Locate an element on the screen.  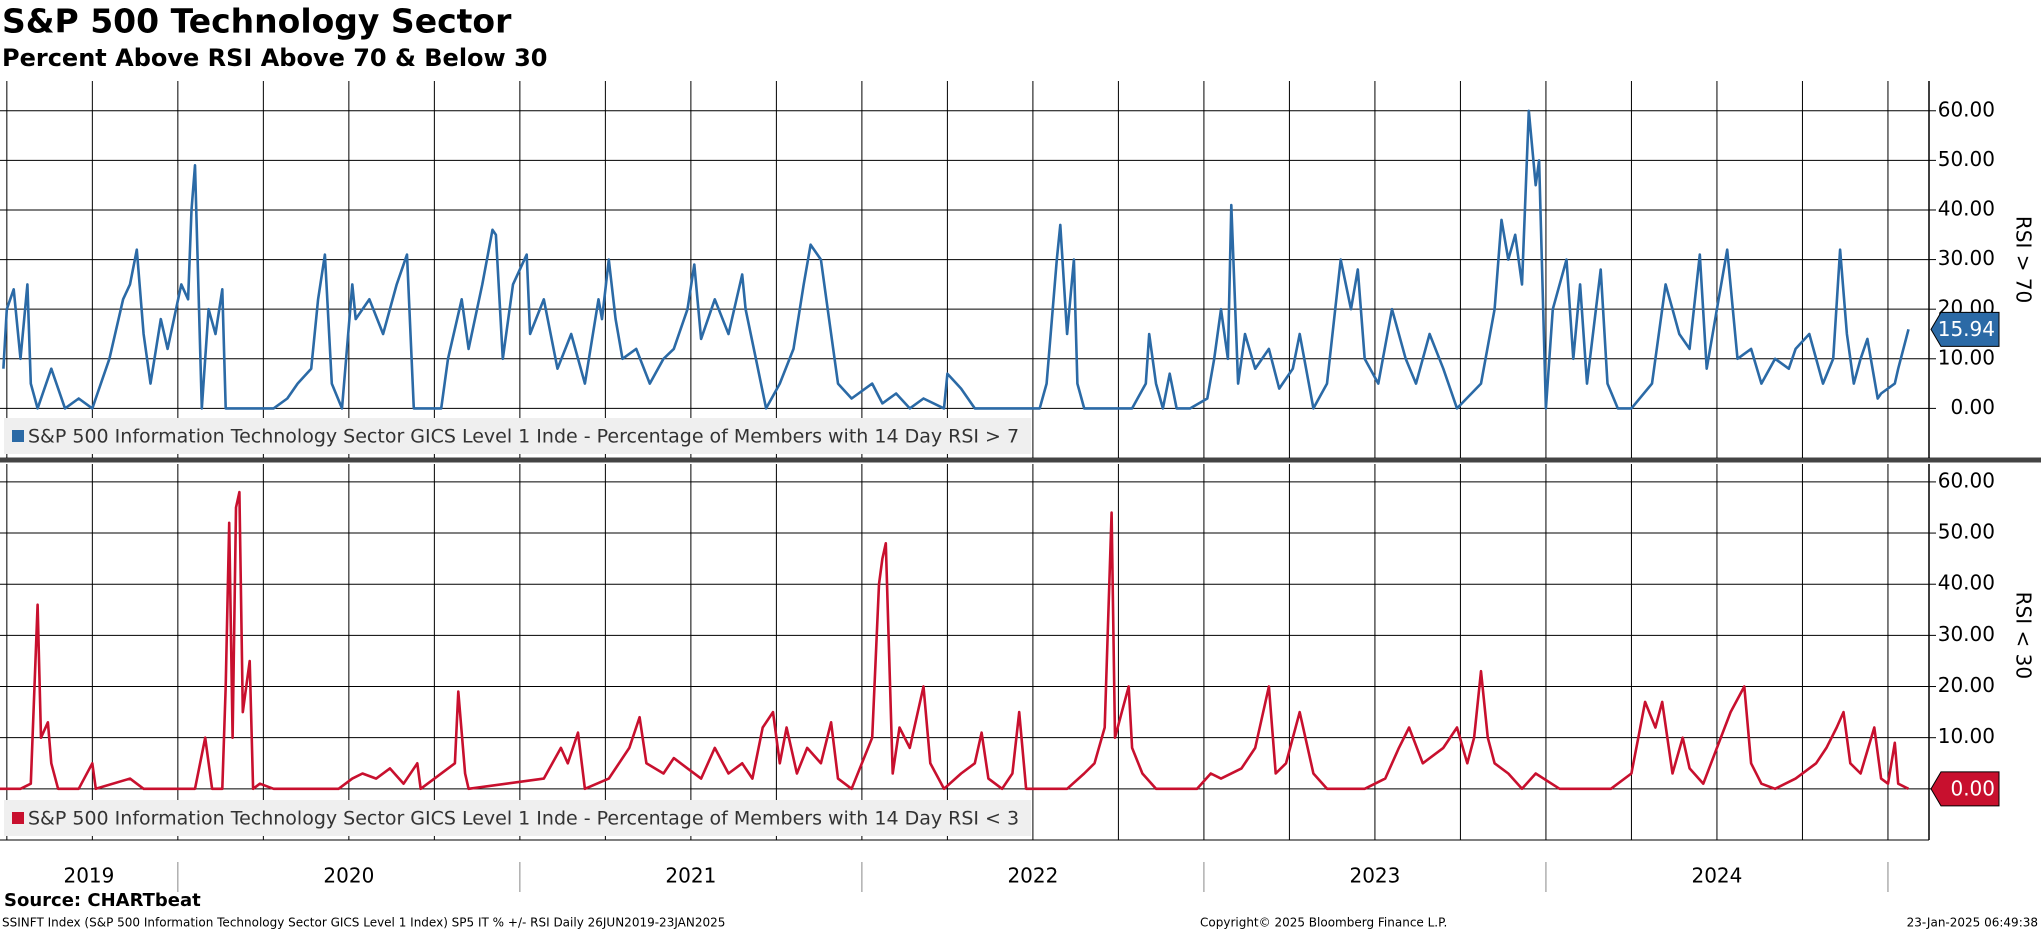
x-tick-label: 2020 is located at coordinates (348, 876).